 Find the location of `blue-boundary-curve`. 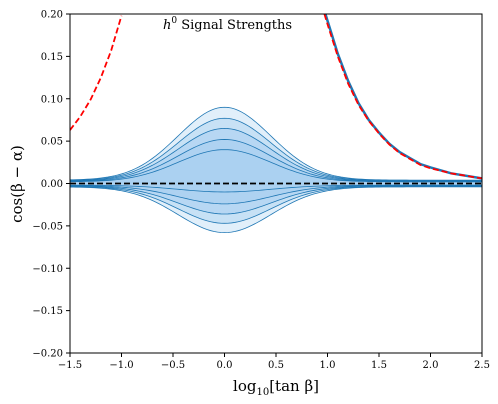

blue-boundary-curve is located at coordinates (403, 97).